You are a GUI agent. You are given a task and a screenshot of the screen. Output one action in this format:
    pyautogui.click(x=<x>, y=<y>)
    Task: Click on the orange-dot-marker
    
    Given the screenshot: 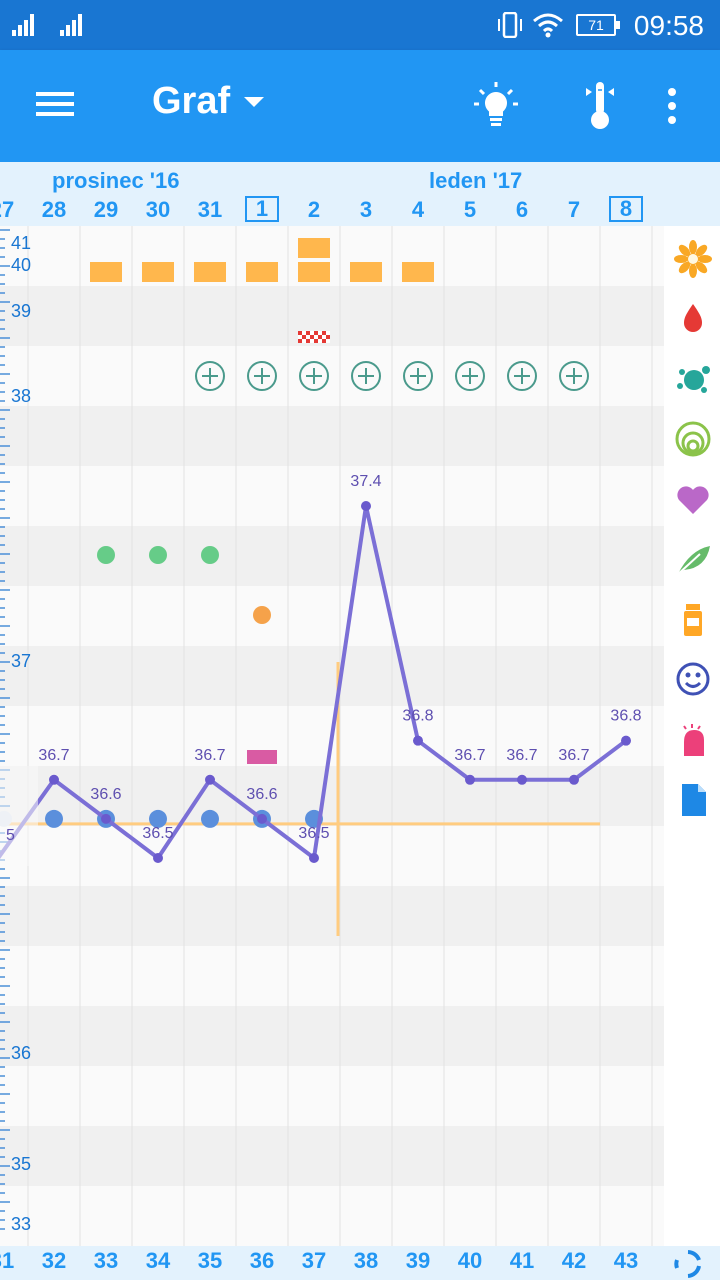 What is the action you would take?
    pyautogui.click(x=262, y=615)
    